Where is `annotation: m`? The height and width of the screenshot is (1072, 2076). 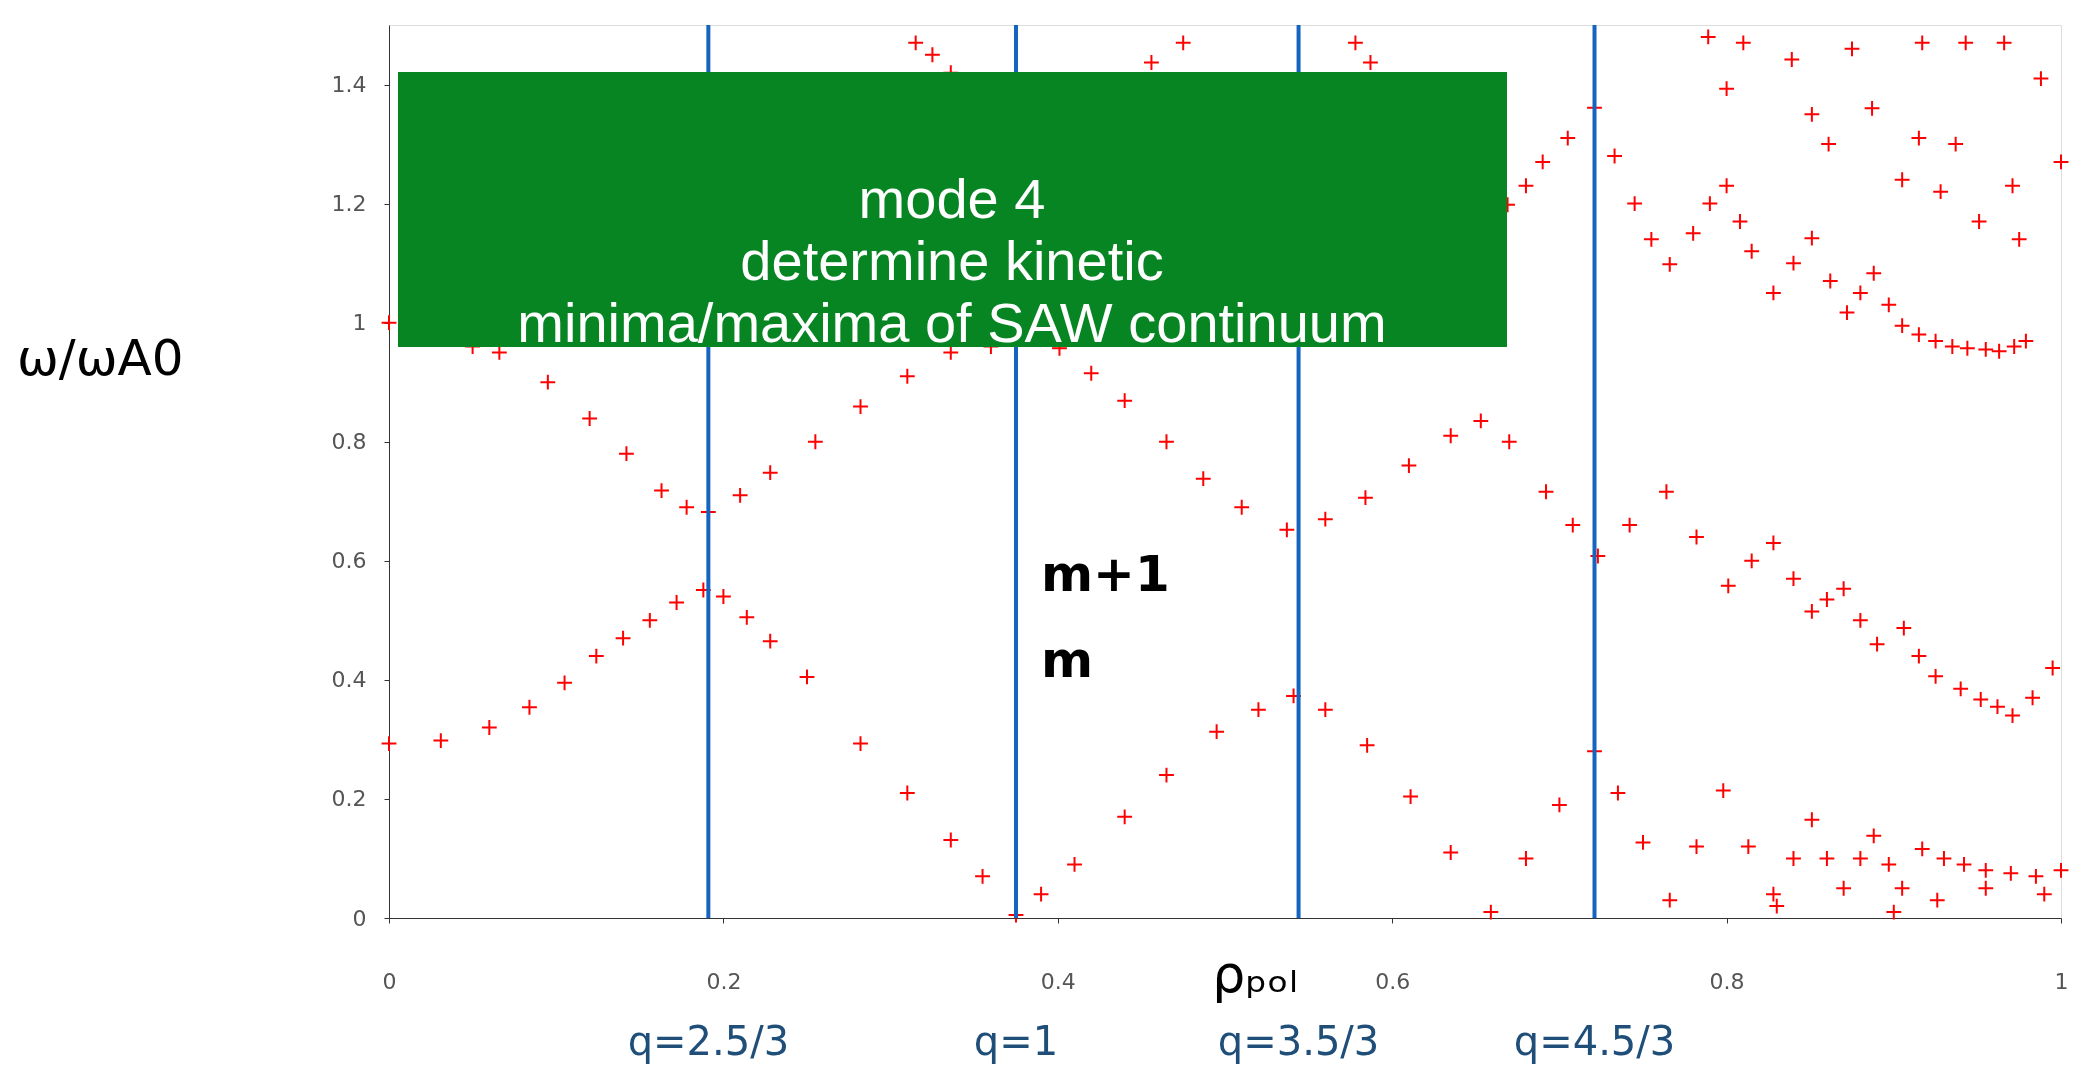
annotation: m is located at coordinates (1067, 660).